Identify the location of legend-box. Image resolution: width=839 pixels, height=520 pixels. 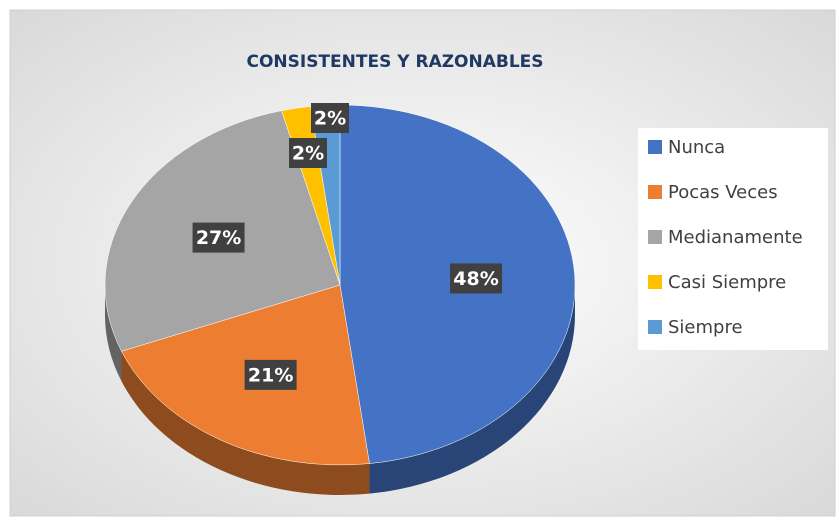
(733, 239).